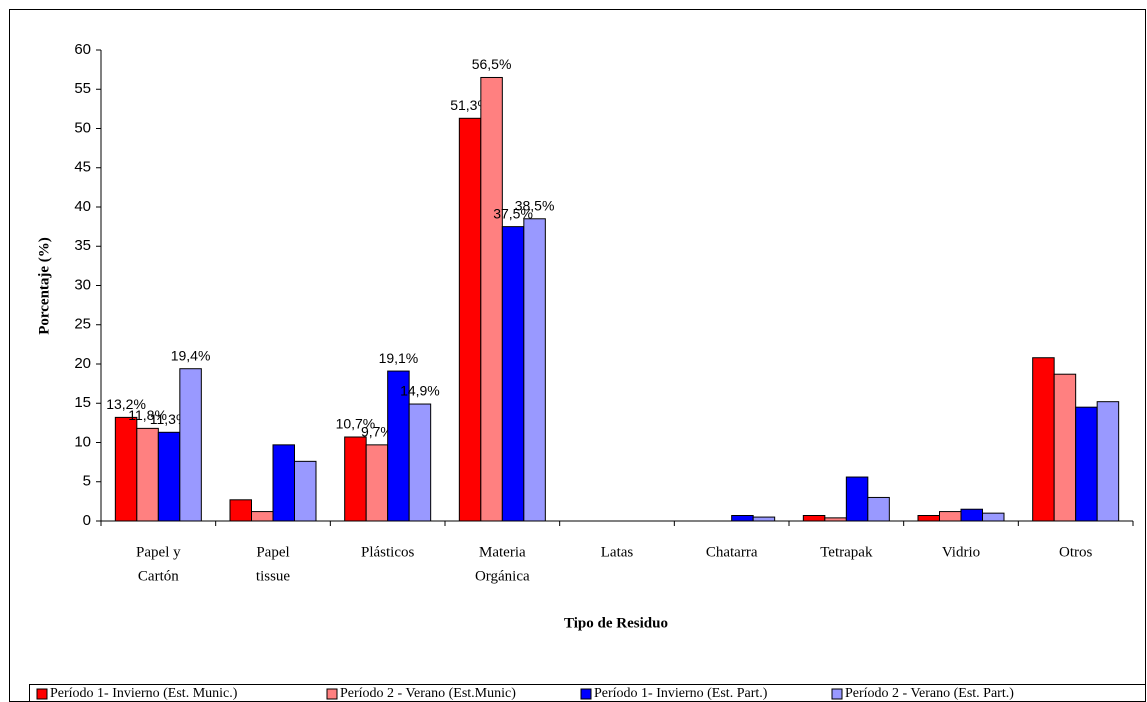 Image resolution: width=1147 pixels, height=702 pixels. What do you see at coordinates (191, 355) in the screenshot?
I see `data-label: 19,4%` at bounding box center [191, 355].